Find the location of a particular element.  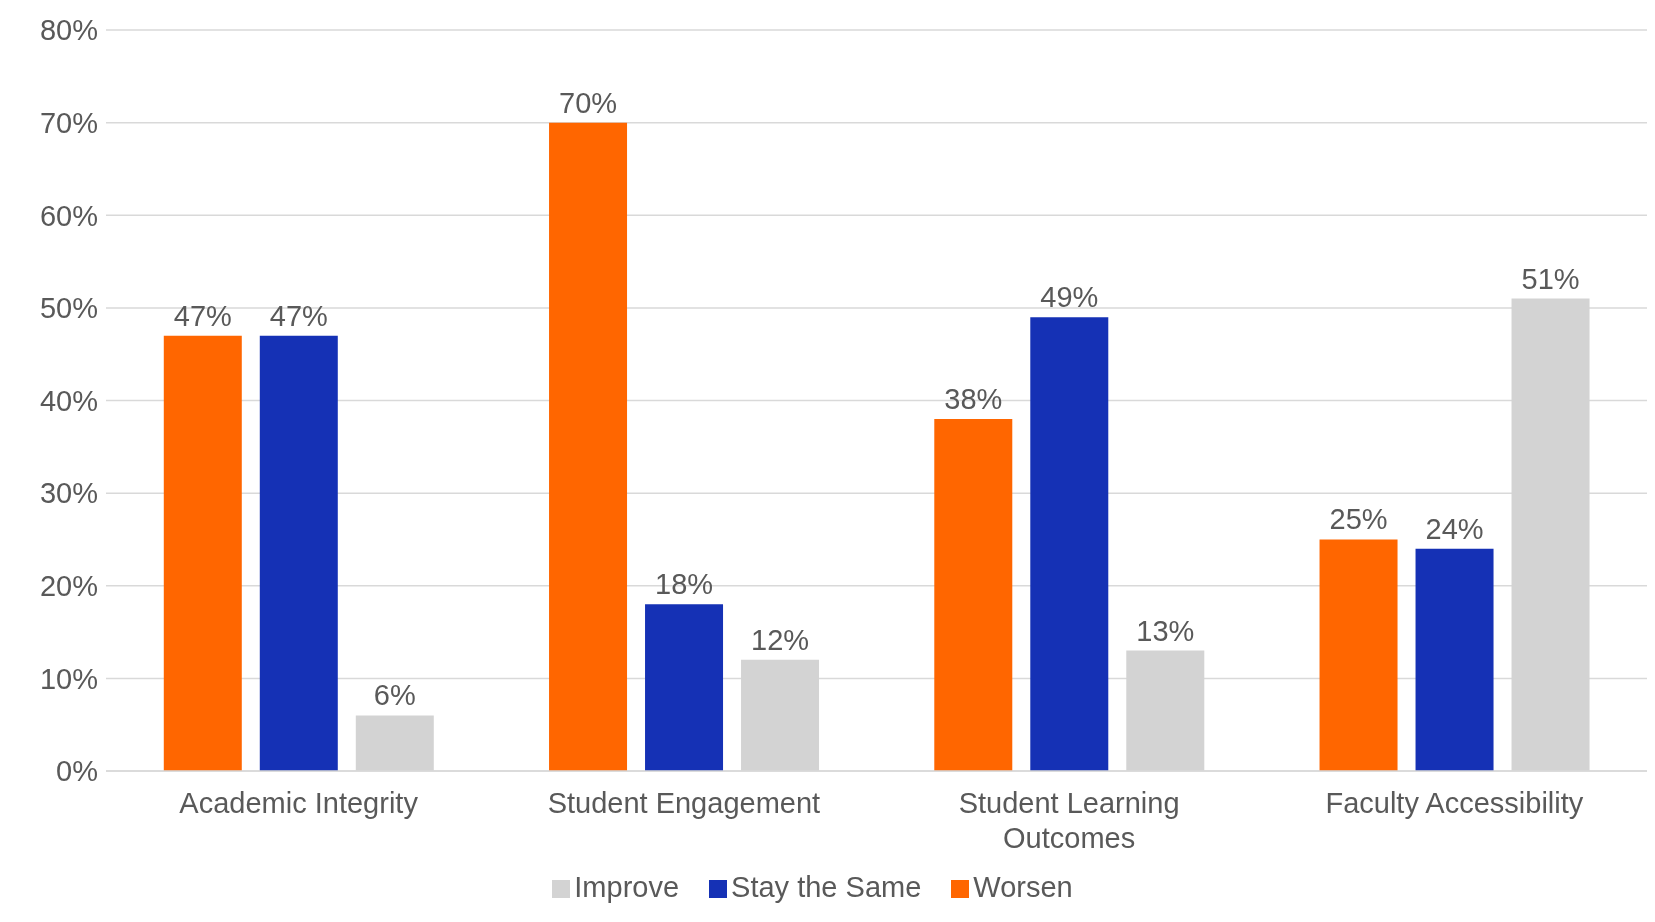

y-tick-label: 50% is located at coordinates (68, 308).